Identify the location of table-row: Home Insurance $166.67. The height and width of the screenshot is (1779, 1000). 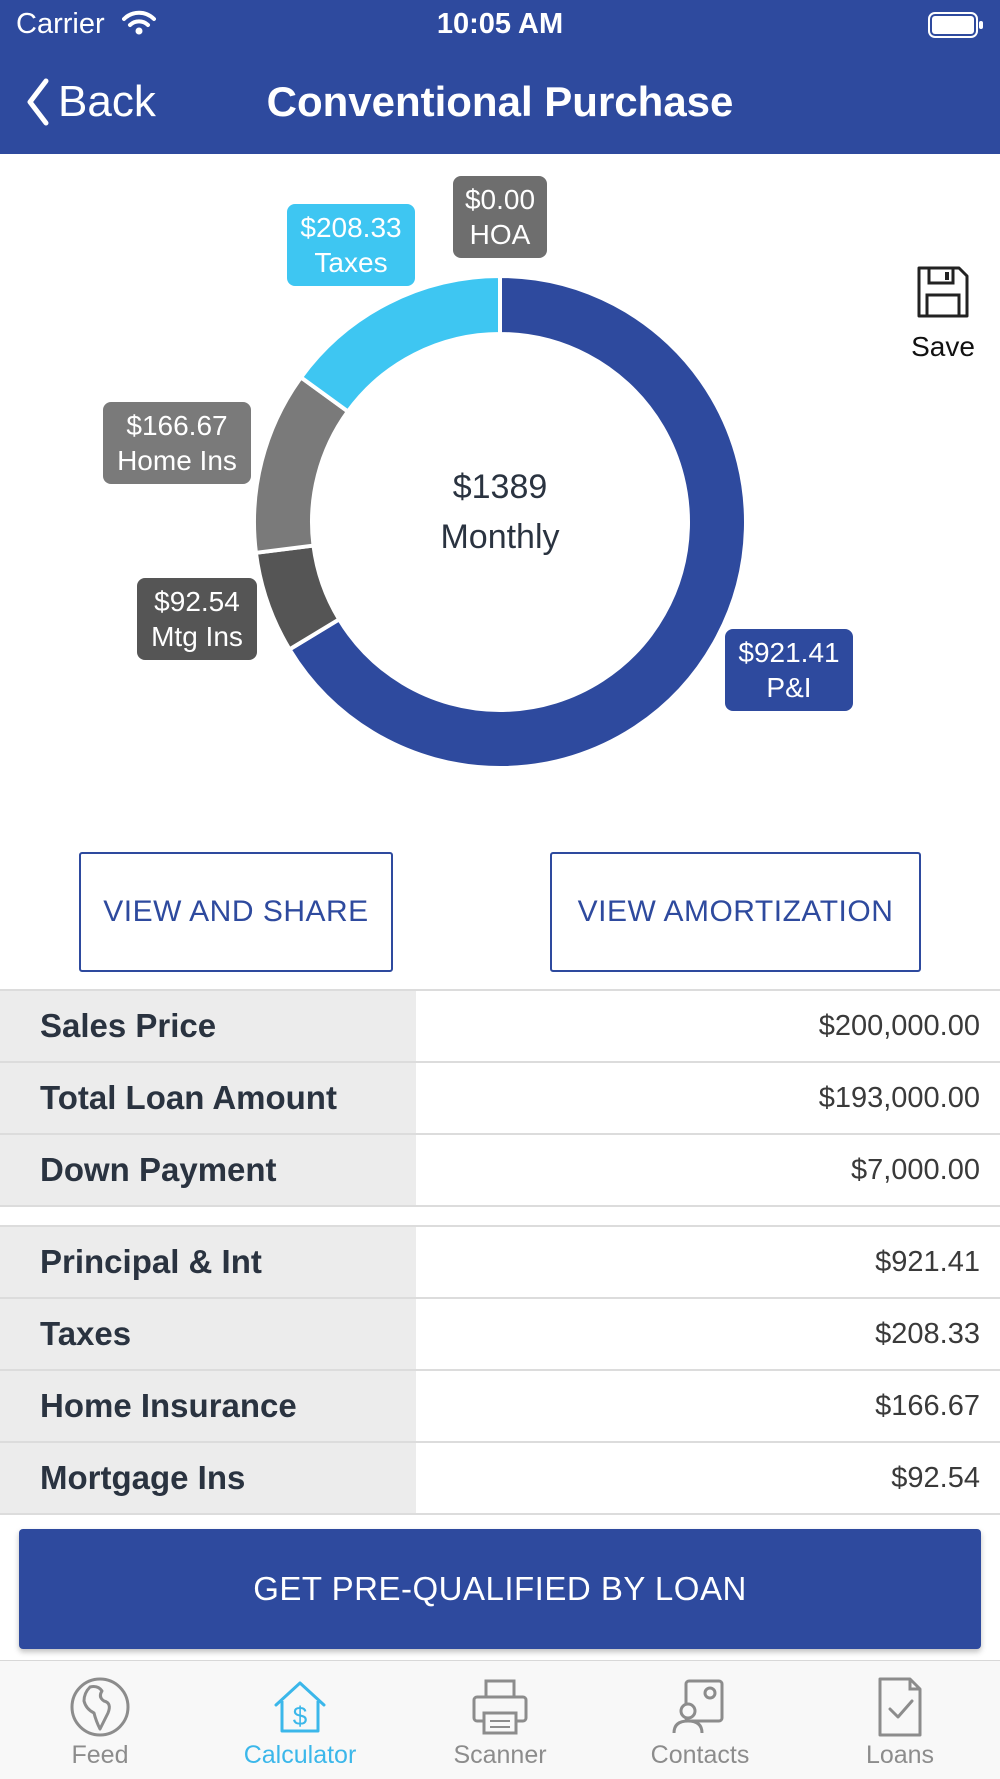
(500, 1407).